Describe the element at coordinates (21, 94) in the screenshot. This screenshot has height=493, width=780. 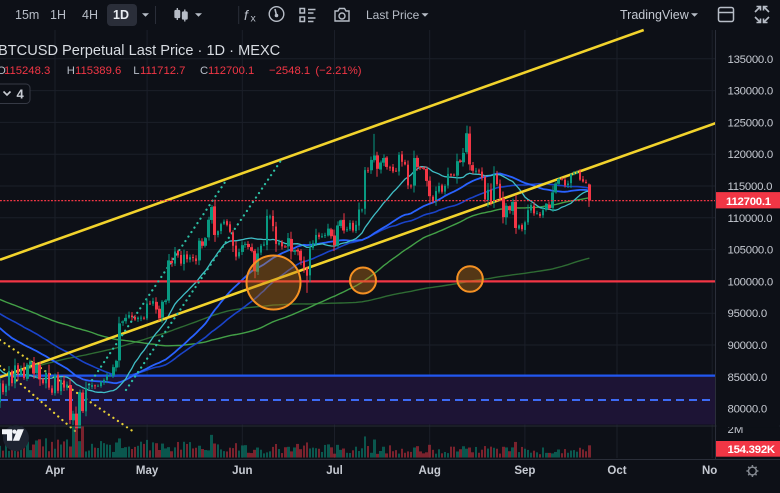
I see `svg-text: 4` at that location.